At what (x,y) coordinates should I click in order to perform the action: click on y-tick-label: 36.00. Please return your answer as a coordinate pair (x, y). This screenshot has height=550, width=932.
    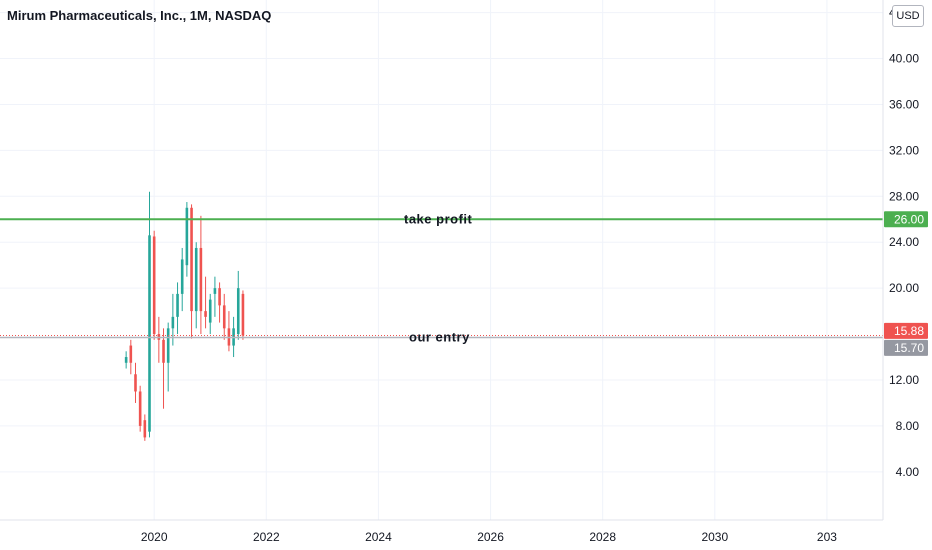
    Looking at the image, I should click on (904, 104).